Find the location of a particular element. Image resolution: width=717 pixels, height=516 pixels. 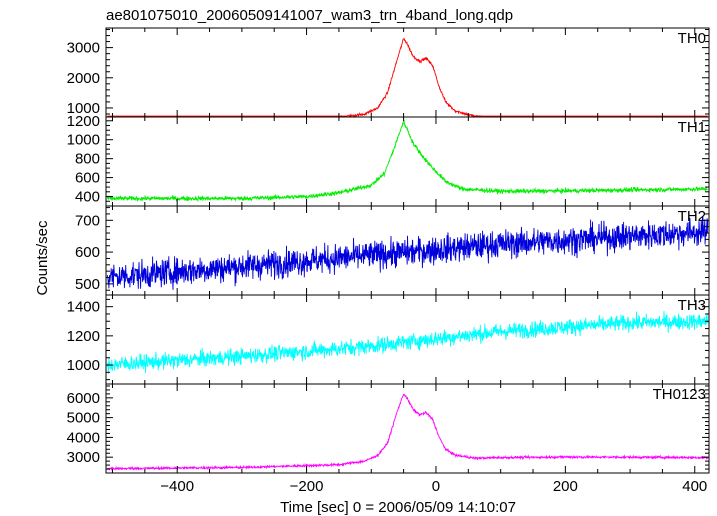

panel-frame-th0 is located at coordinates (407, 72).